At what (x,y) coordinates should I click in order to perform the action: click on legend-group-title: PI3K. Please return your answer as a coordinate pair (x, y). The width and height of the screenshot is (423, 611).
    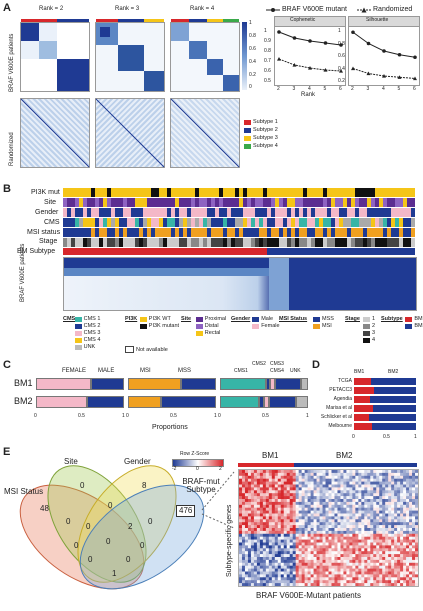
    Looking at the image, I should click on (131, 319).